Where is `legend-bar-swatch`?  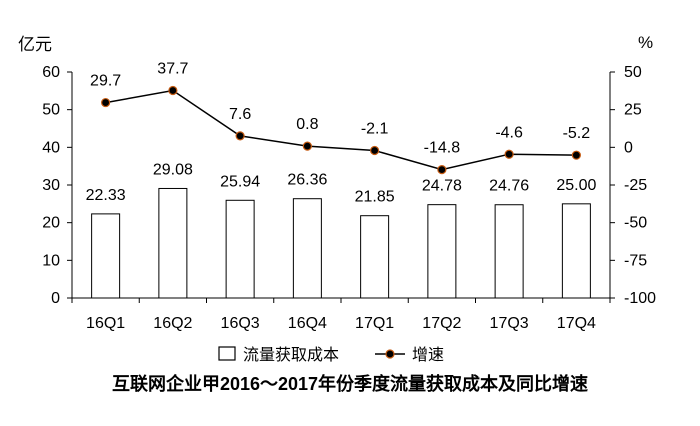
legend-bar-swatch is located at coordinates (227, 353).